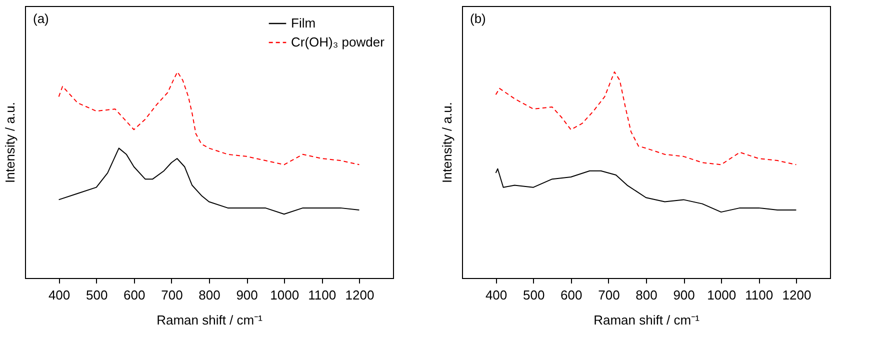 The width and height of the screenshot is (881, 341). What do you see at coordinates (338, 42) in the screenshot?
I see `legend-label: Cr(OH)₃ powder` at bounding box center [338, 42].